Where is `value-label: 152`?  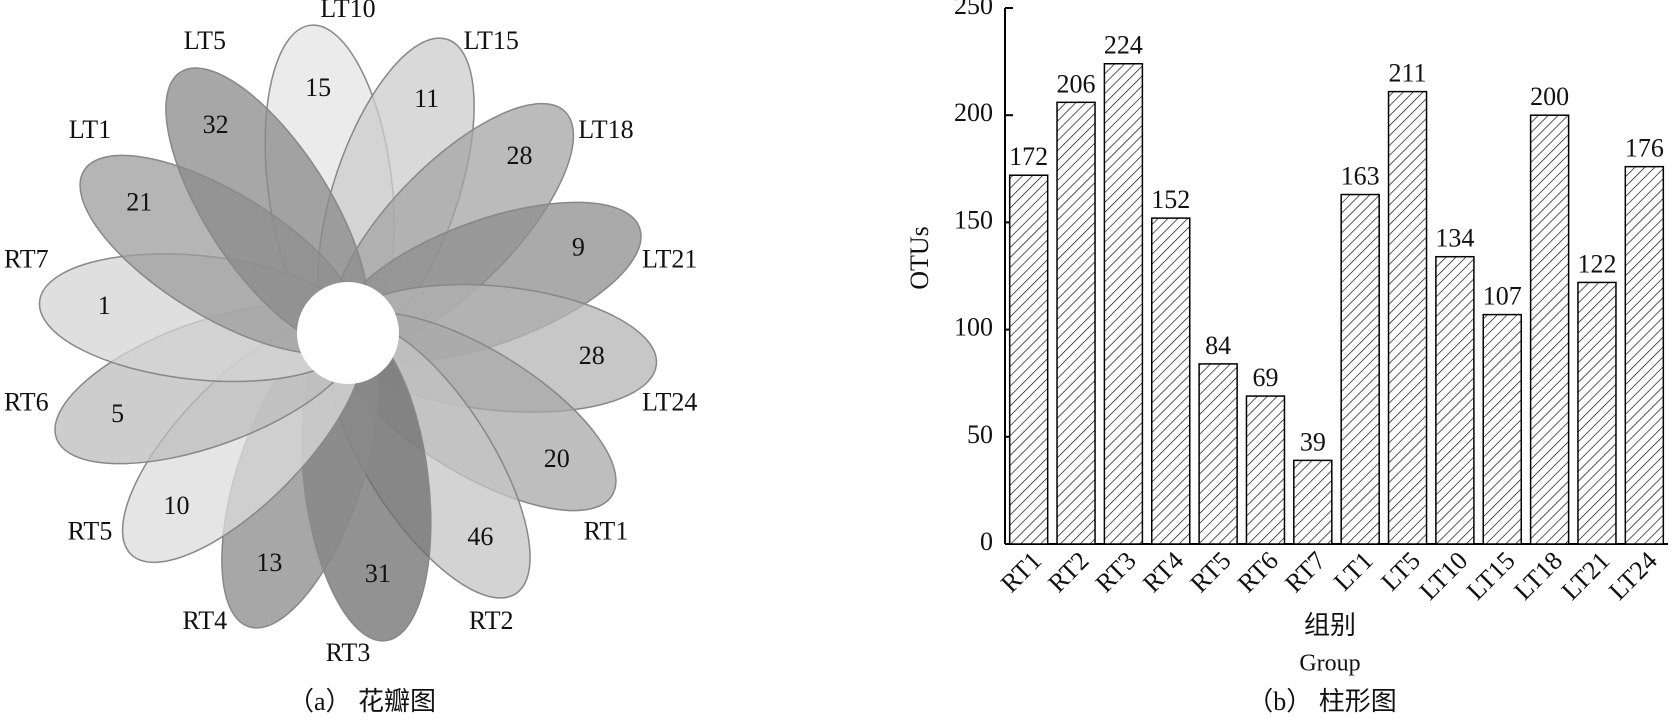 value-label: 152 is located at coordinates (1170, 199).